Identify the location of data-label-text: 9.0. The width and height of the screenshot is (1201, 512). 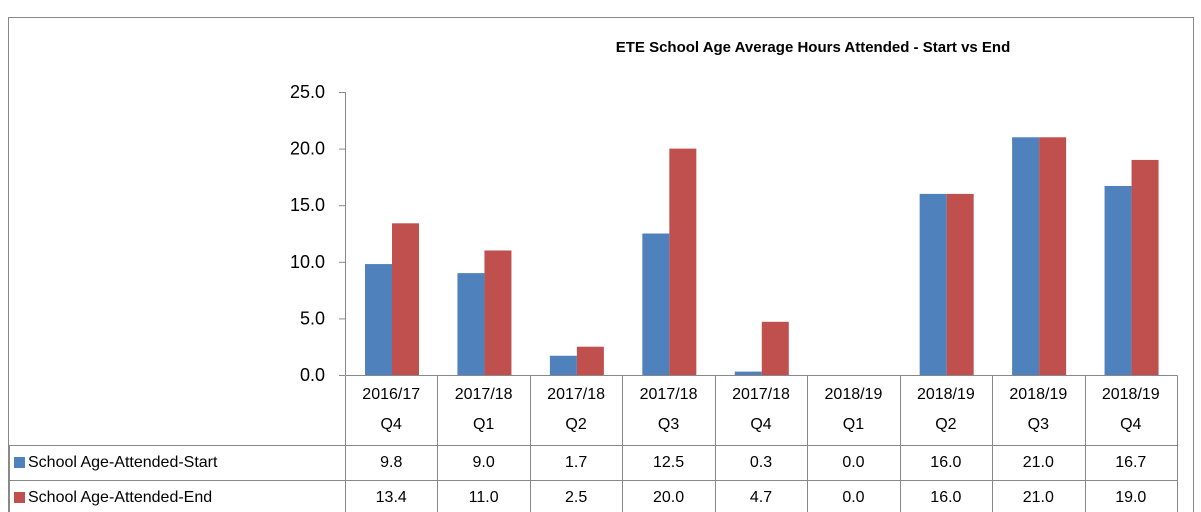
(483, 462).